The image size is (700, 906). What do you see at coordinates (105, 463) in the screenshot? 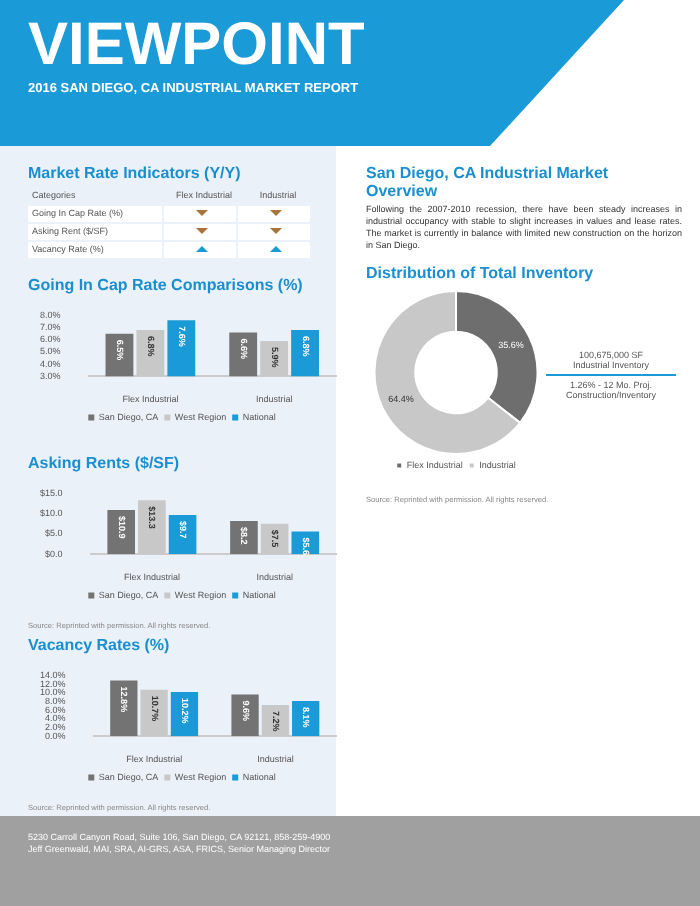
I see `chart-title: Asking Rents ($/SF)` at bounding box center [105, 463].